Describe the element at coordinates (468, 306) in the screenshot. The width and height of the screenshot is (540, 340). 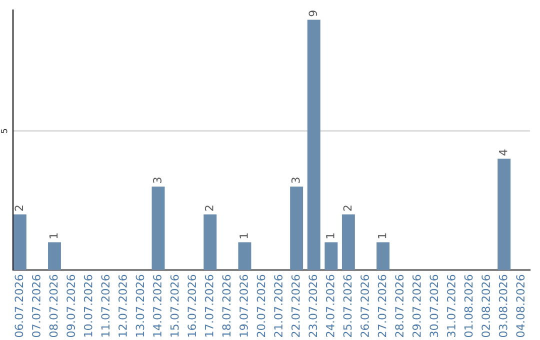
I see `x-tick-label: 01.08.2026` at that location.